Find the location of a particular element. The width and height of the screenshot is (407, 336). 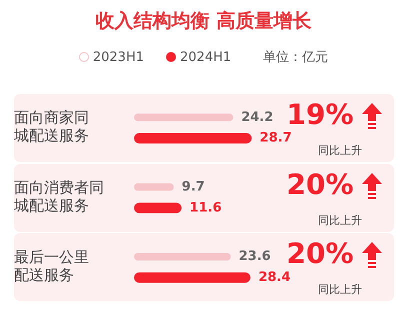

y-tick-label: 面向消费者同城配送服务 is located at coordinates (58, 196).